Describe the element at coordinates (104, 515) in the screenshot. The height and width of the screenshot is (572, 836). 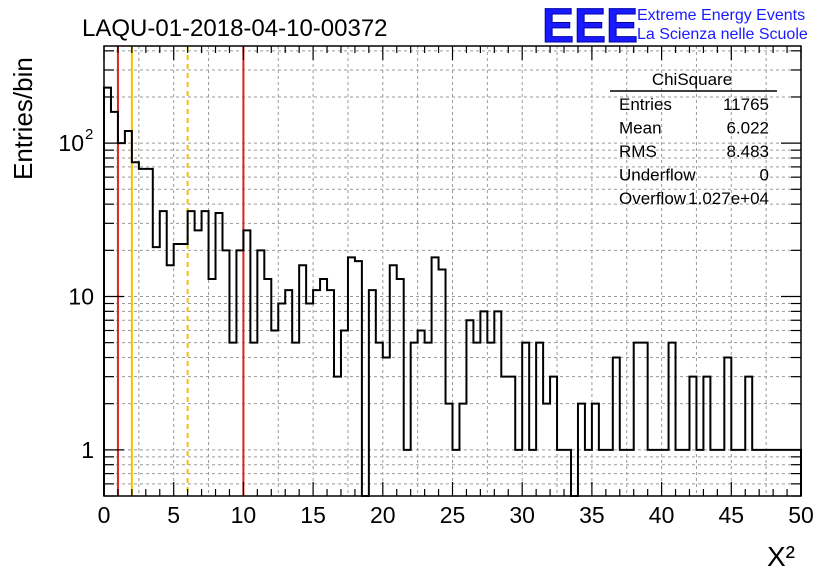
I see `x-tick-label: 0` at that location.